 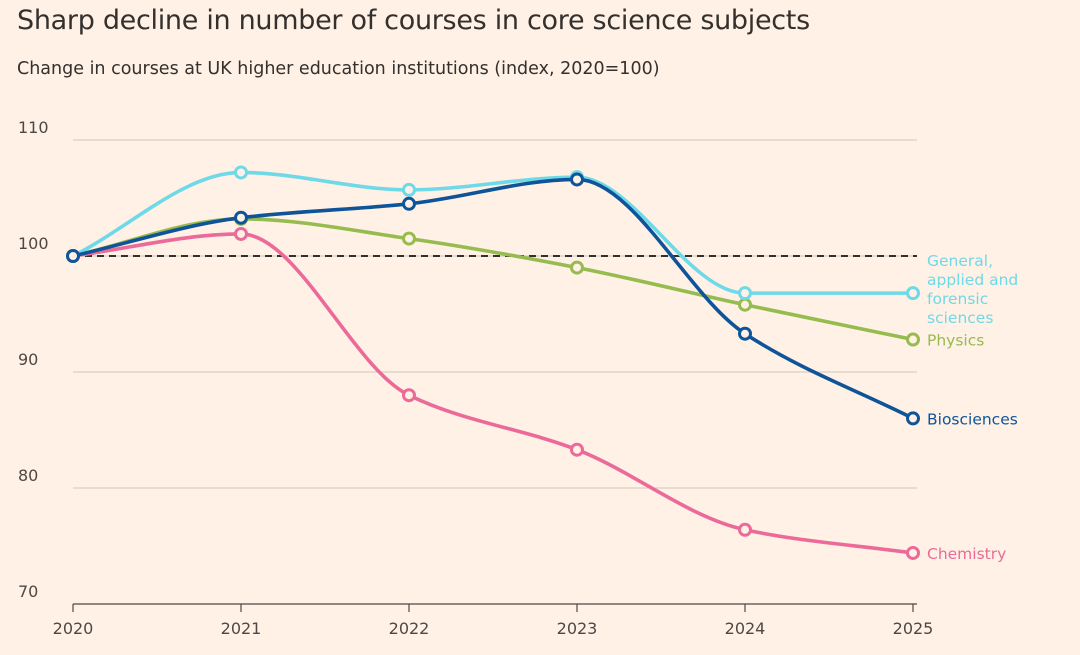 I want to click on series-label-general-applied-and-forensic-sciences: General, applied and forensic sciences, so click(x=972, y=289).